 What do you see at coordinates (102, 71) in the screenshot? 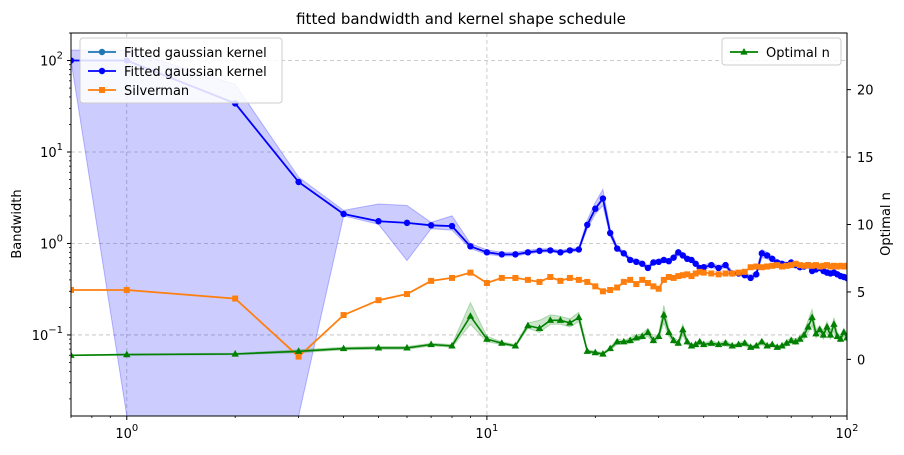
I see `legend-swatch-marker` at bounding box center [102, 71].